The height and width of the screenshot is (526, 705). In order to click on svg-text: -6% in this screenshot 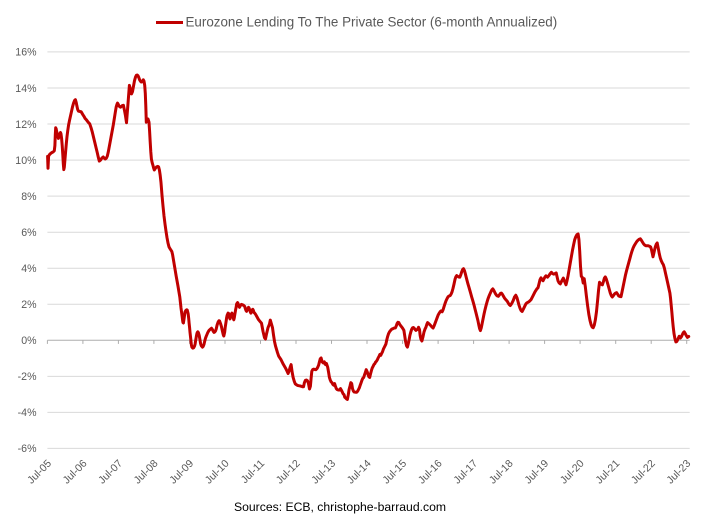, I will do `click(27, 449)`.